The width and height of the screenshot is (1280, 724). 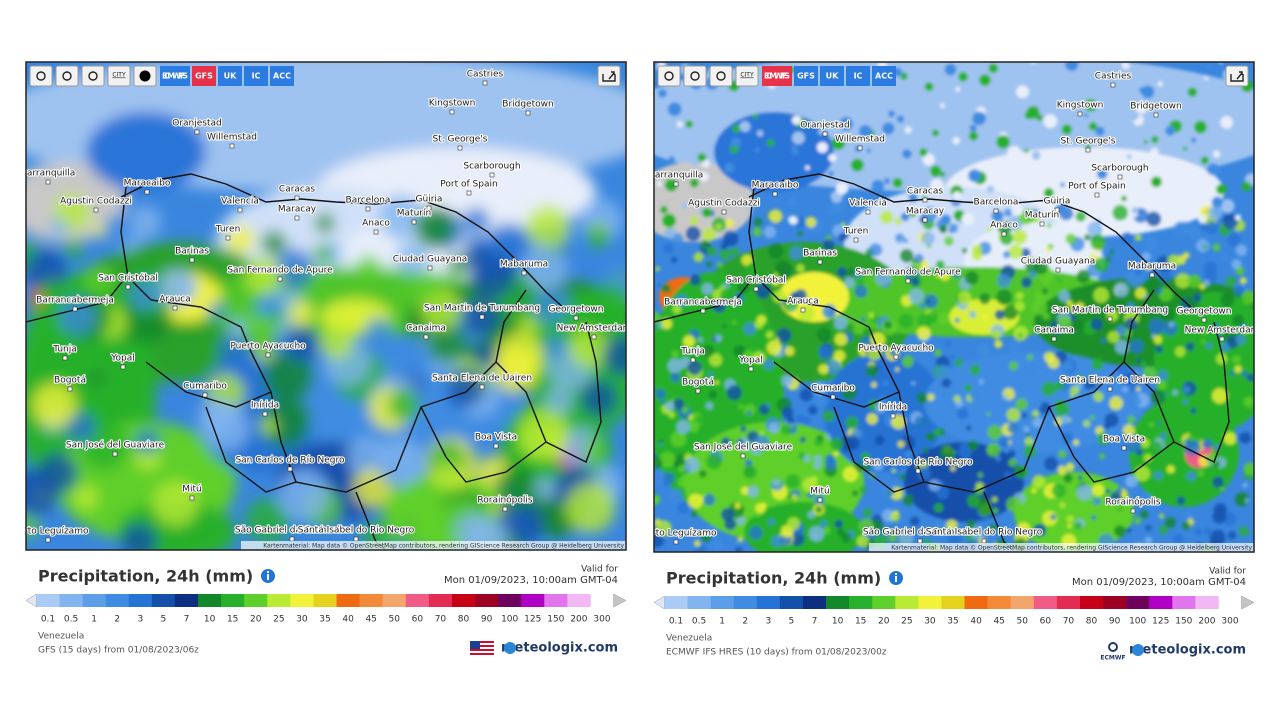 I want to click on city-label: Agustin Codazzi, so click(x=724, y=204).